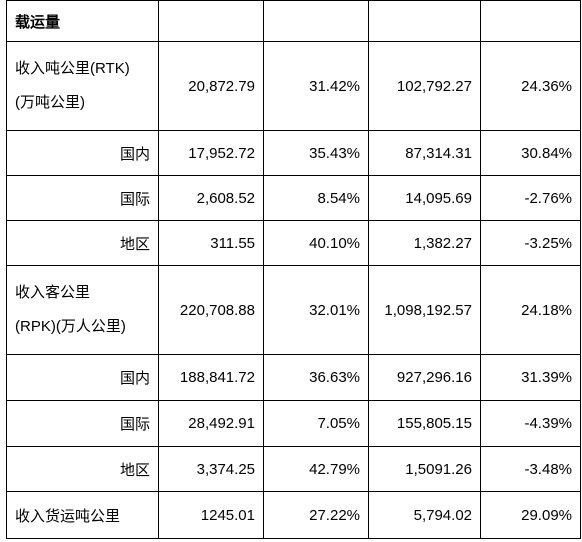  What do you see at coordinates (316, 153) in the screenshot?
I see `cell-value-2: 35.43%` at bounding box center [316, 153].